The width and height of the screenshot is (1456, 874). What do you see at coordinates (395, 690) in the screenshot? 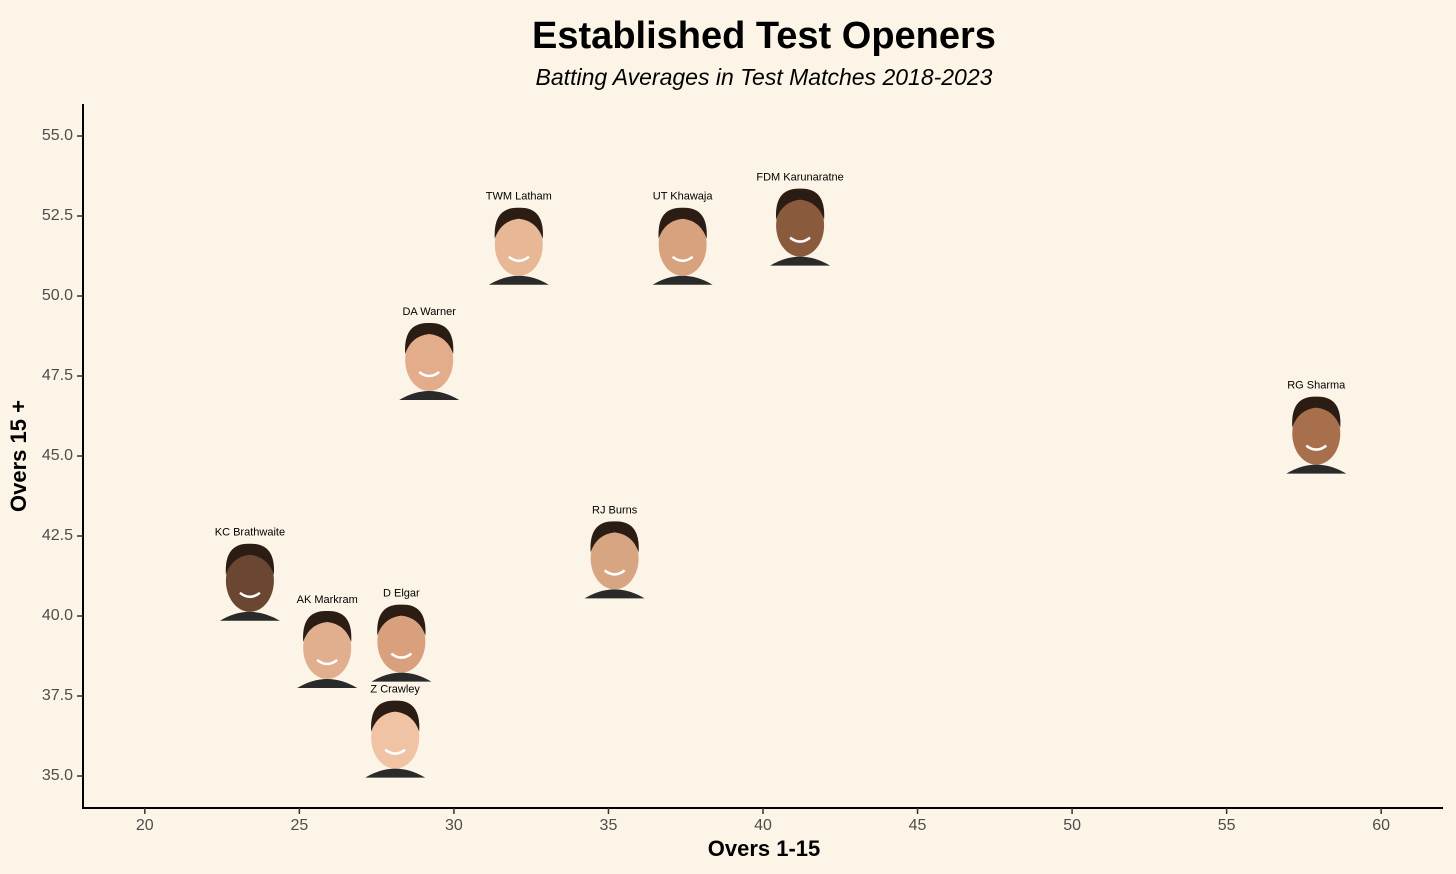
I see `point-label: Z Crawley` at bounding box center [395, 690].